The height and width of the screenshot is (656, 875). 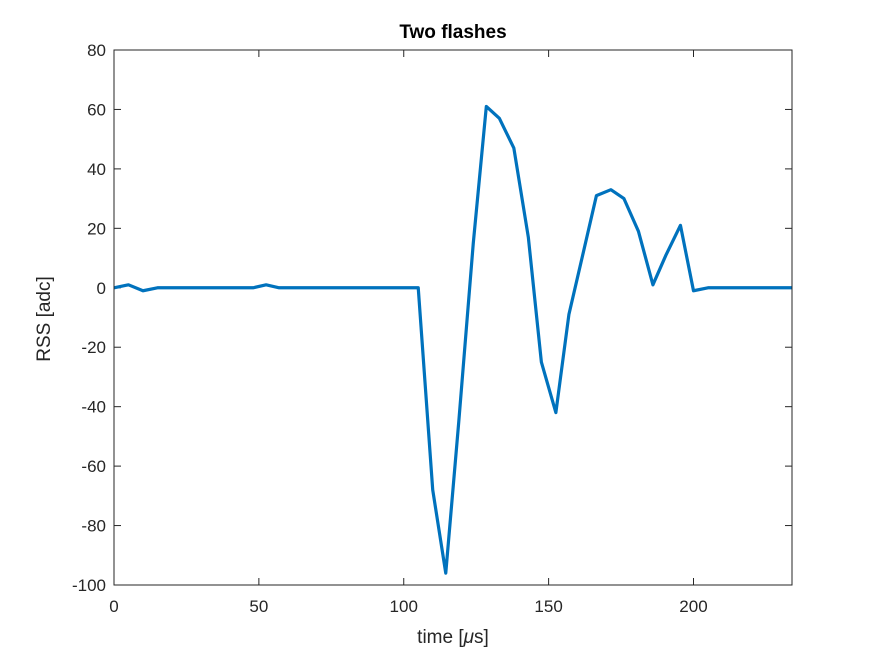 I want to click on x-axis-label-suffix: s], so click(x=481, y=637).